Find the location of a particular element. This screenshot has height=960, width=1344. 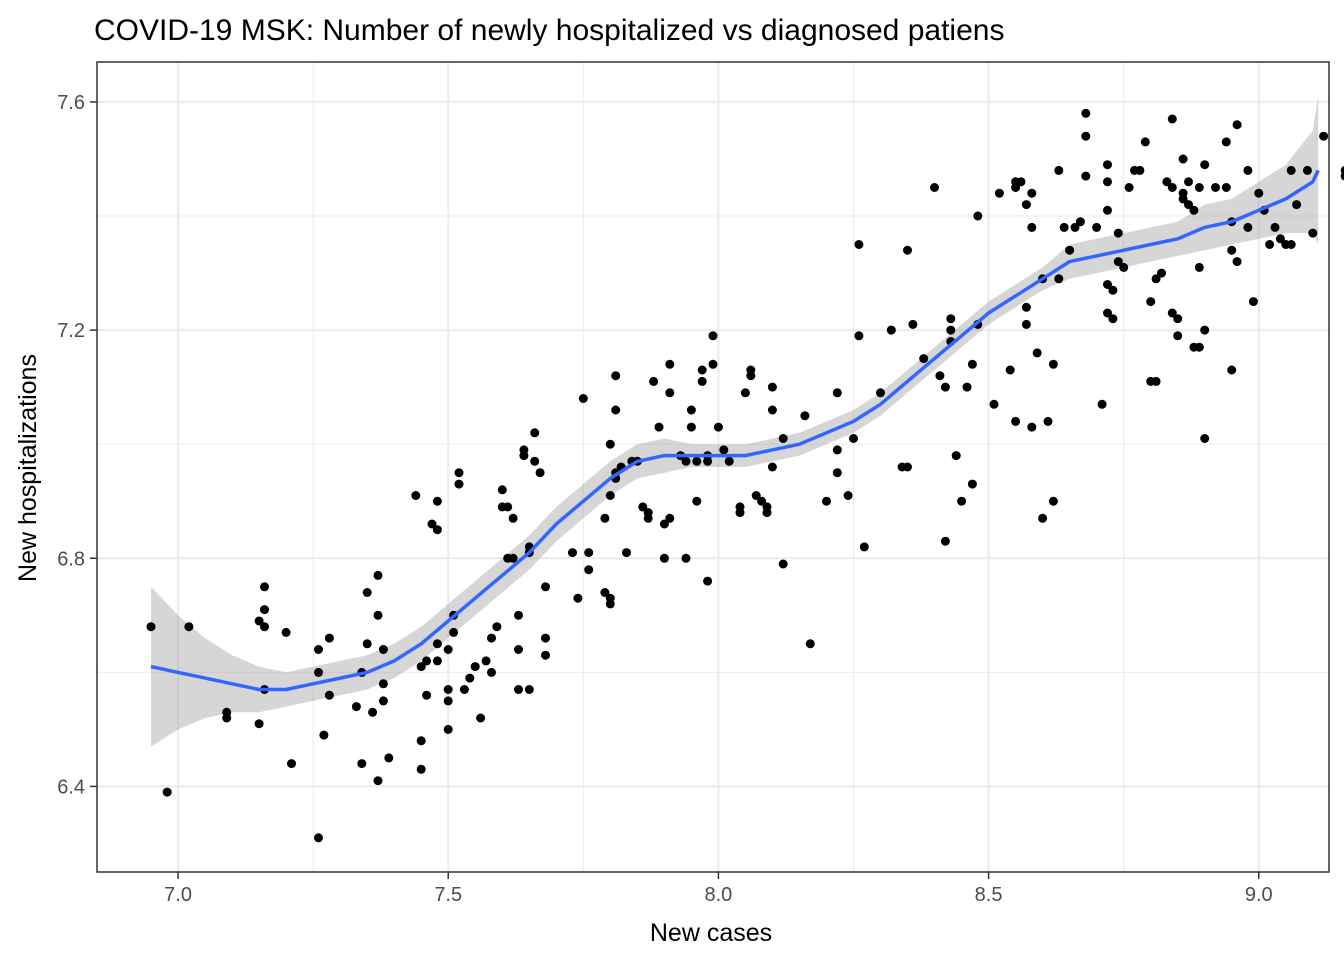

x-tick-label: 7.5 is located at coordinates (448, 895).